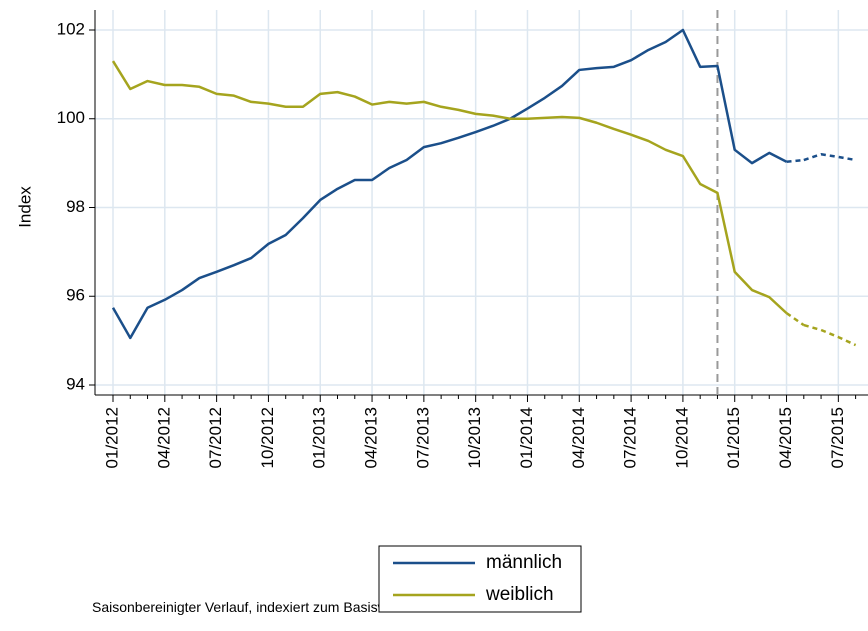 Image resolution: width=868 pixels, height=631 pixels. I want to click on x-tick-label: 07/2015, so click(837, 437).